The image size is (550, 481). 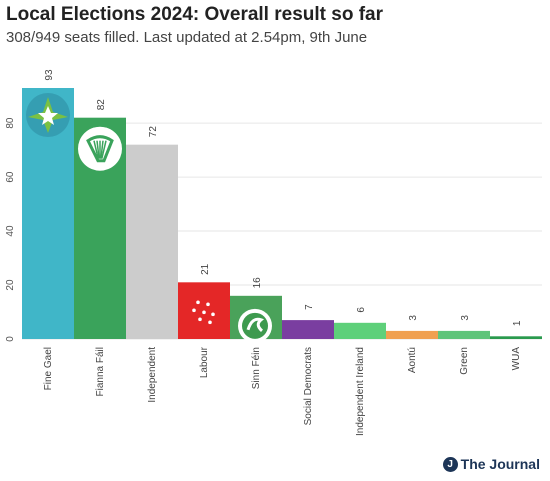 I want to click on y-tick-label: 80, so click(x=10, y=123).